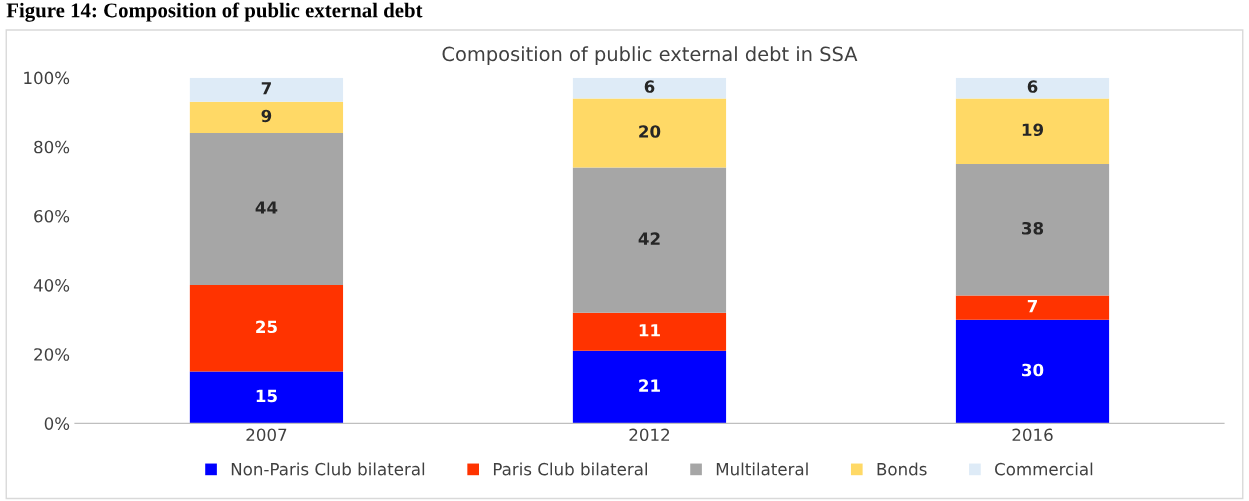 This screenshot has width=1249, height=501. What do you see at coordinates (51, 285) in the screenshot?
I see `y-tick-label: 40%` at bounding box center [51, 285].